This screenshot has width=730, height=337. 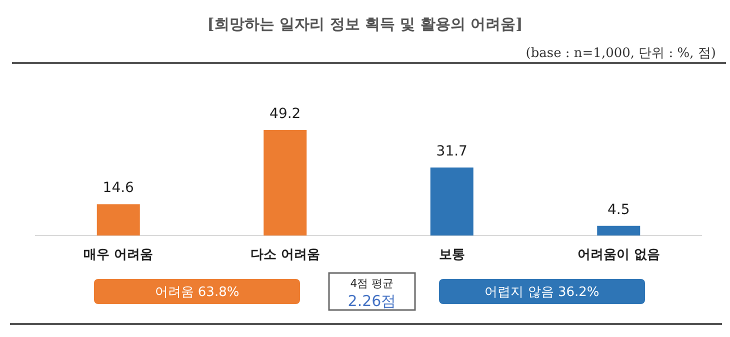 What do you see at coordinates (451, 255) in the screenshot?
I see `x-tick-label: 보통` at bounding box center [451, 255].